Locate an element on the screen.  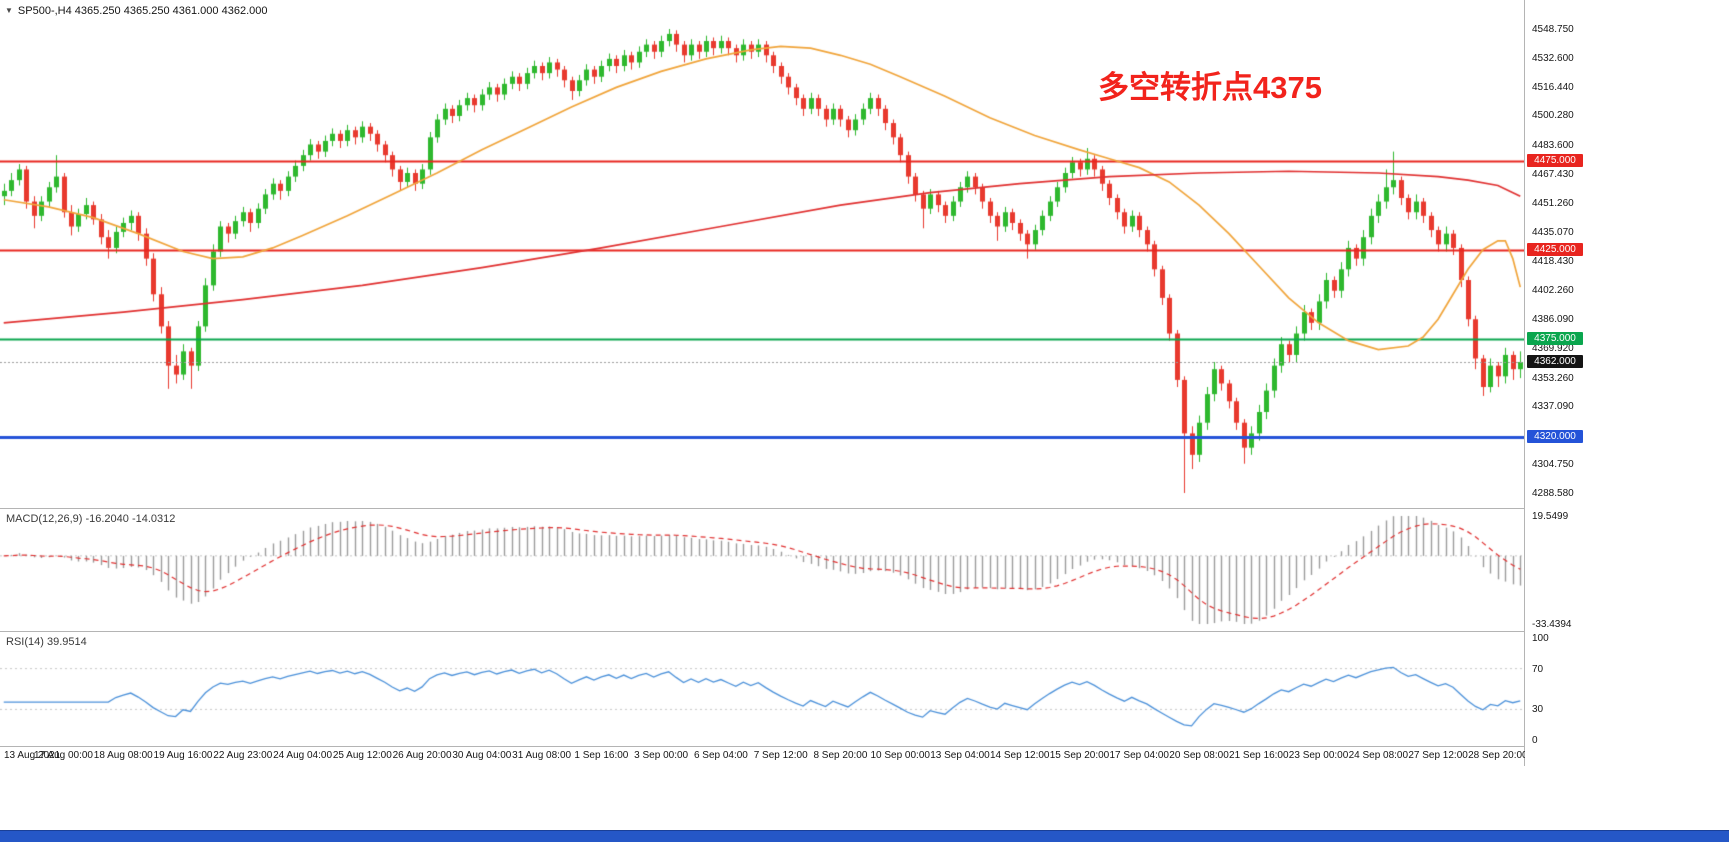
price-tick-label: 4467.430 is located at coordinates (1553, 175).